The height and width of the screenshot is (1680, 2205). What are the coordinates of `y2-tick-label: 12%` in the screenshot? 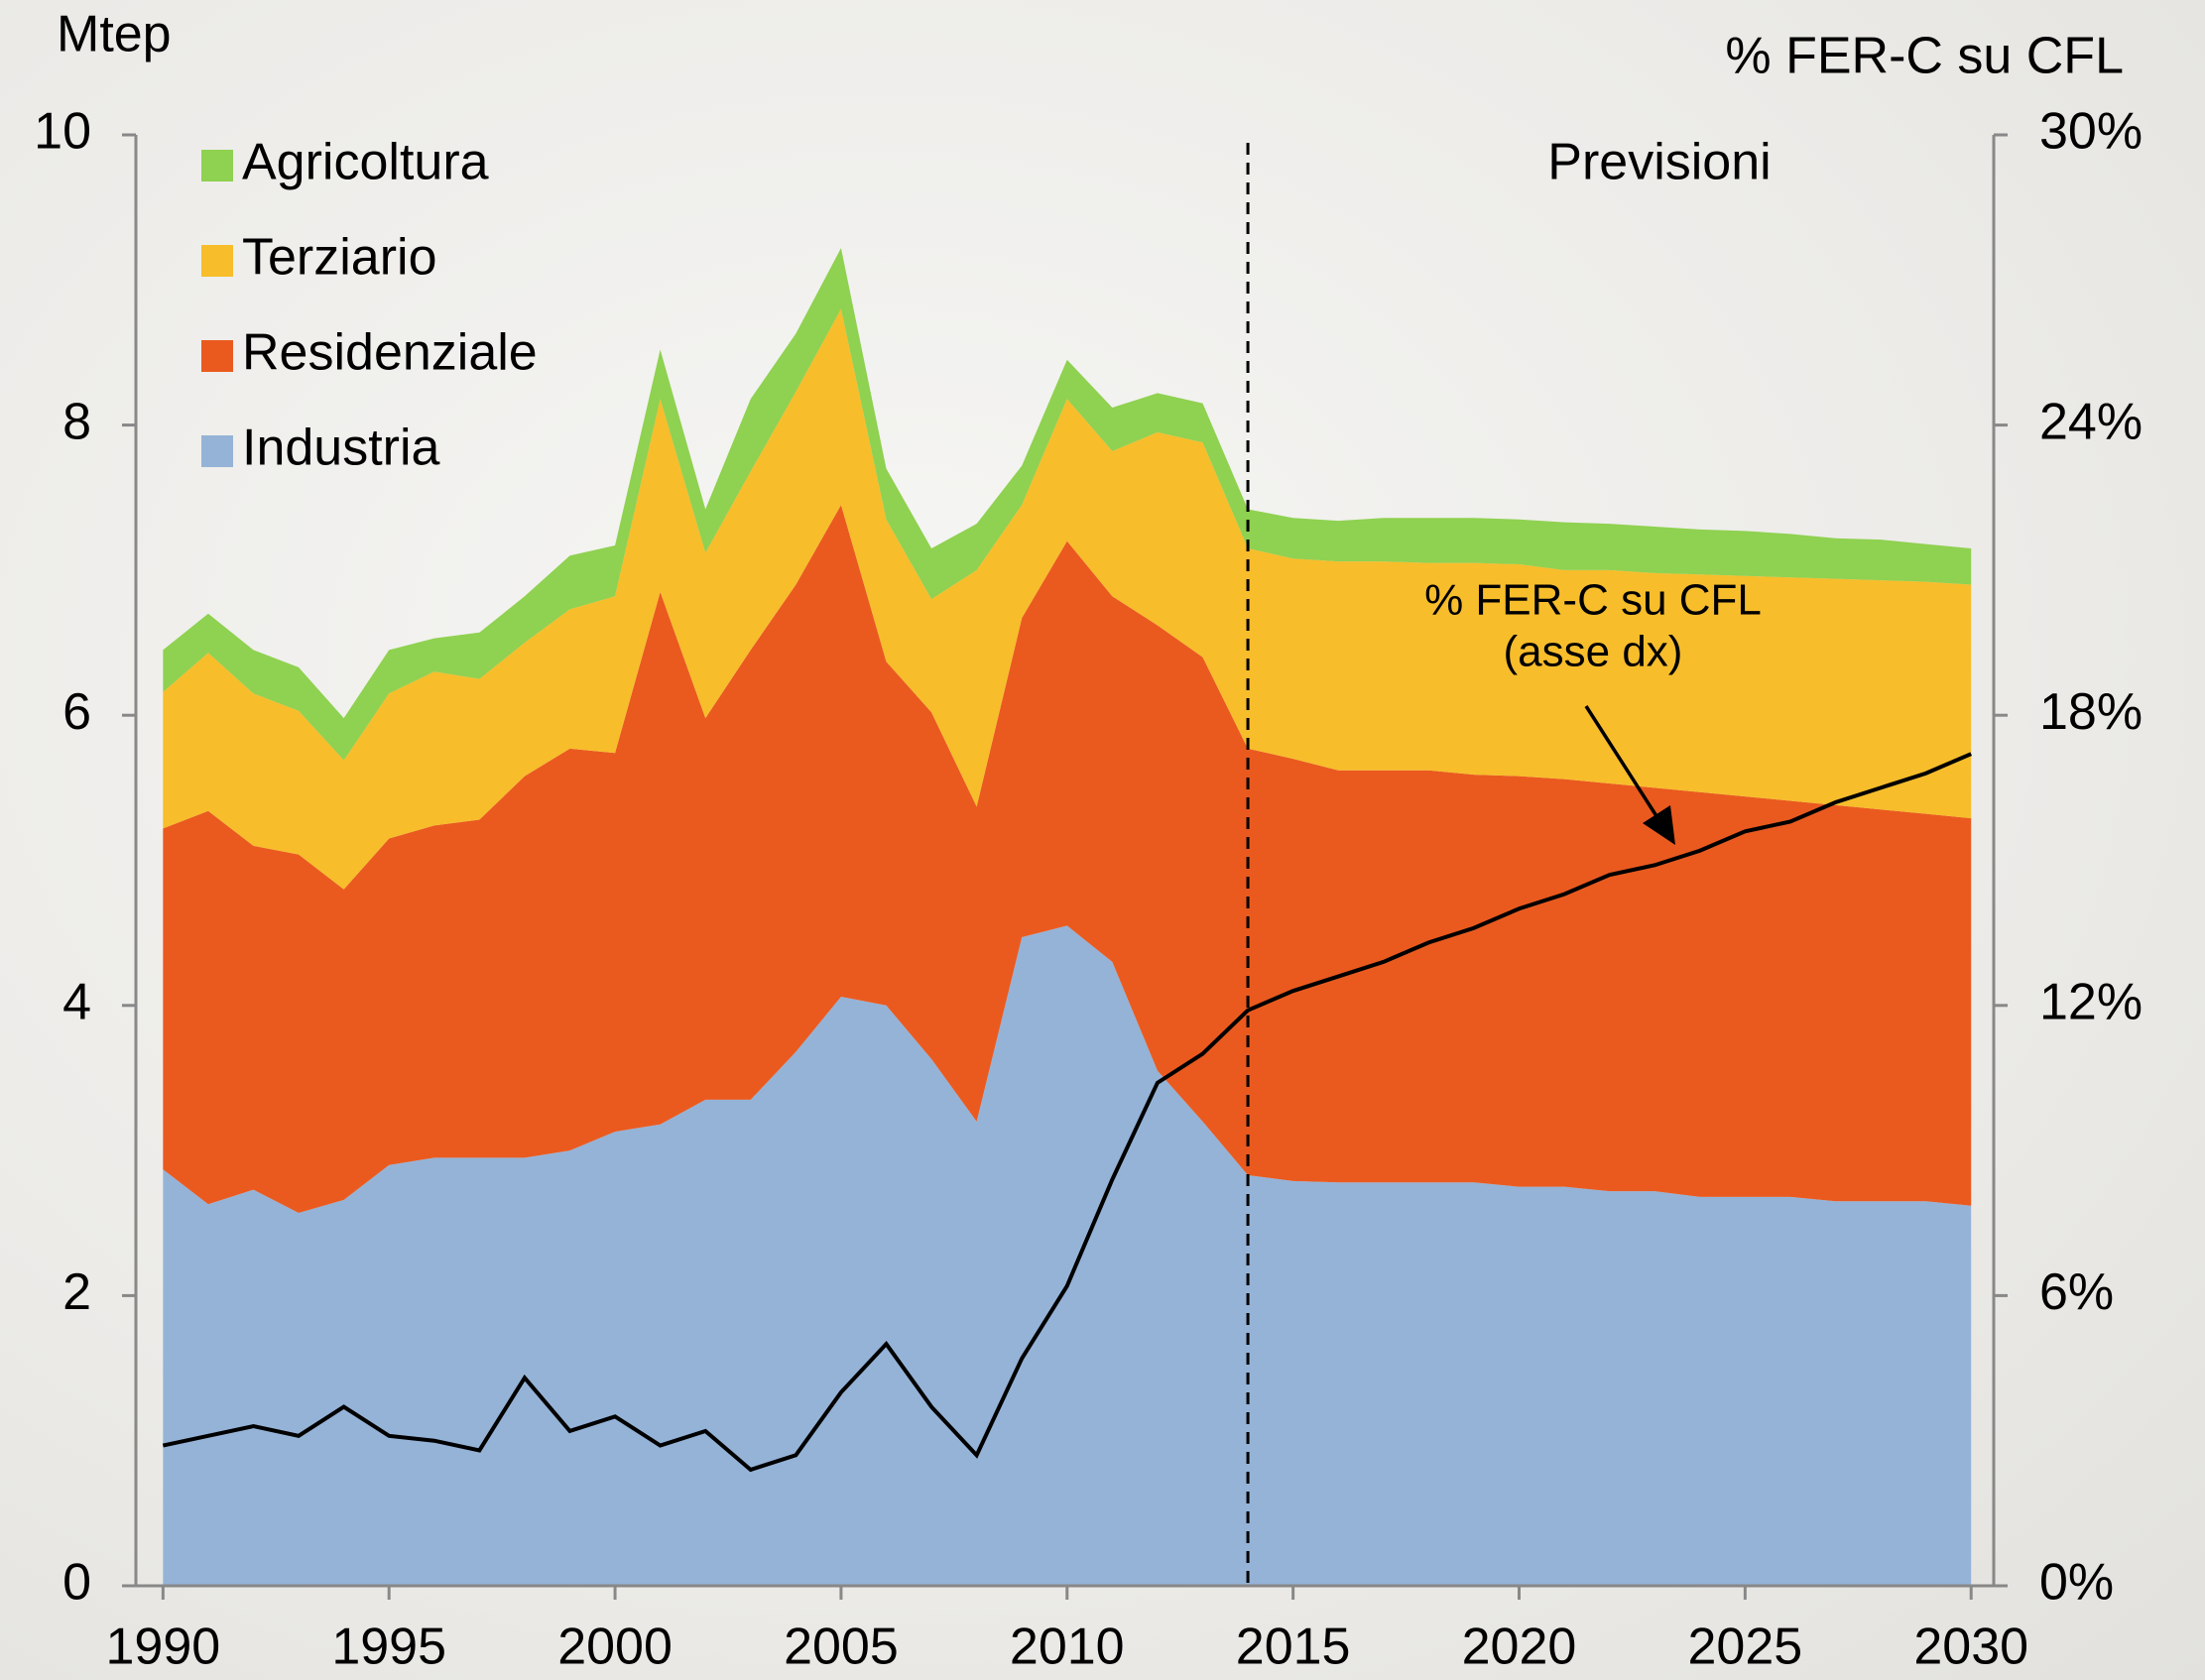 It's located at (2091, 1002).